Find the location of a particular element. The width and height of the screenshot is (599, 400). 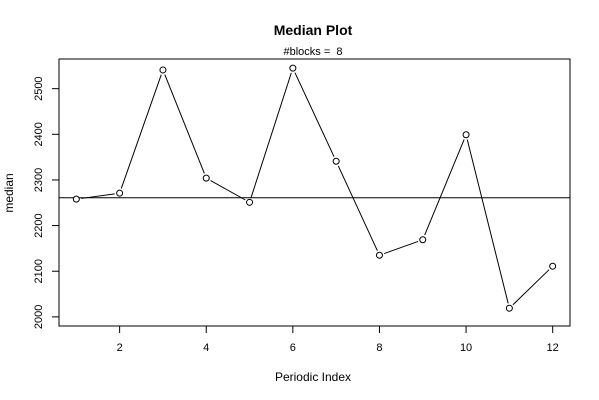

x-axis-label: Periodic Index is located at coordinates (313, 377).